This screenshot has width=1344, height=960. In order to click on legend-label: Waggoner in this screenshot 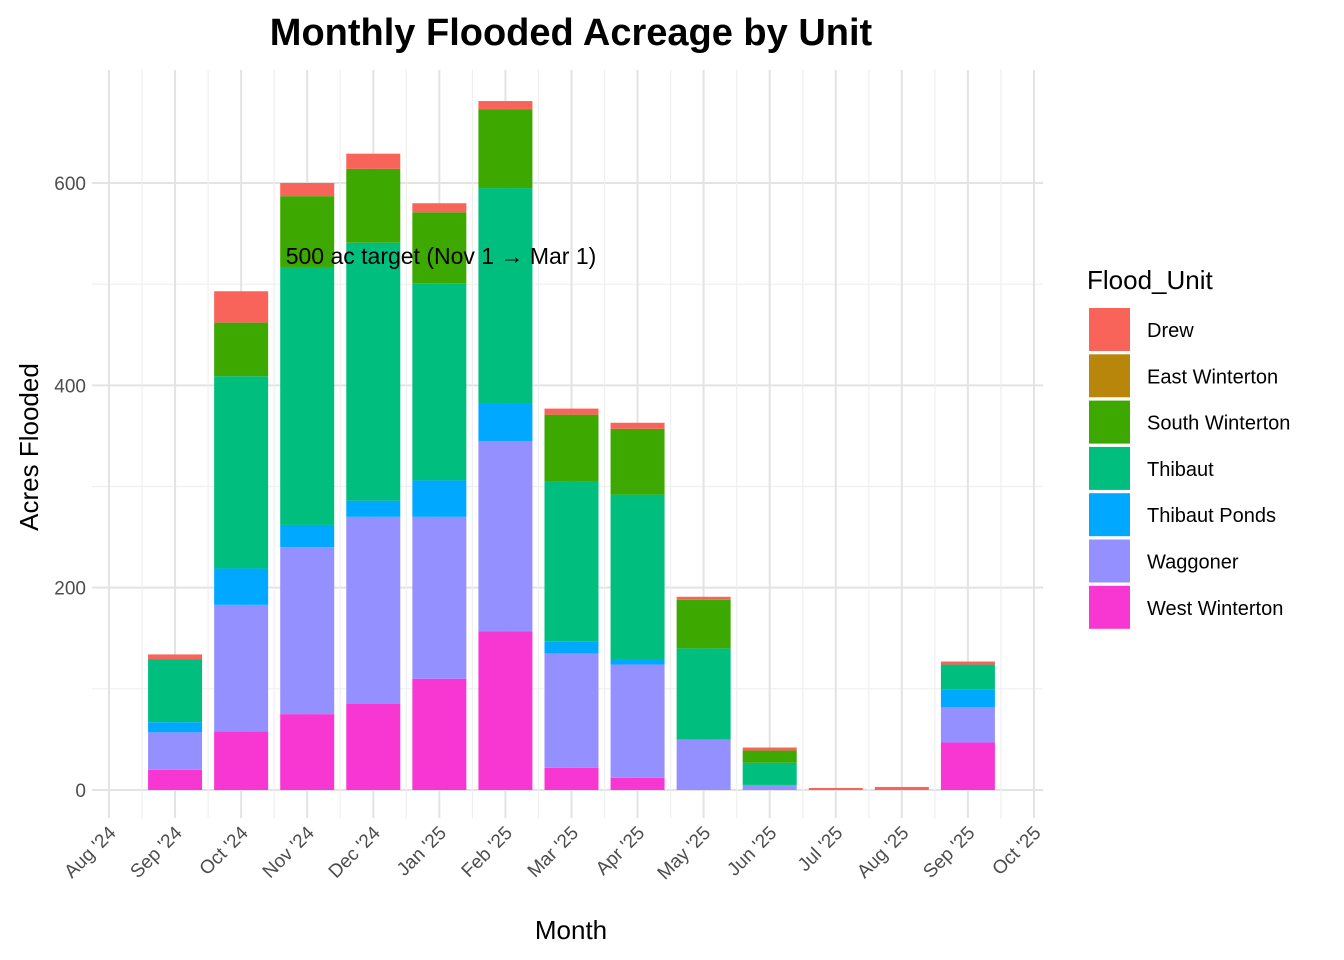, I will do `click(1193, 563)`.